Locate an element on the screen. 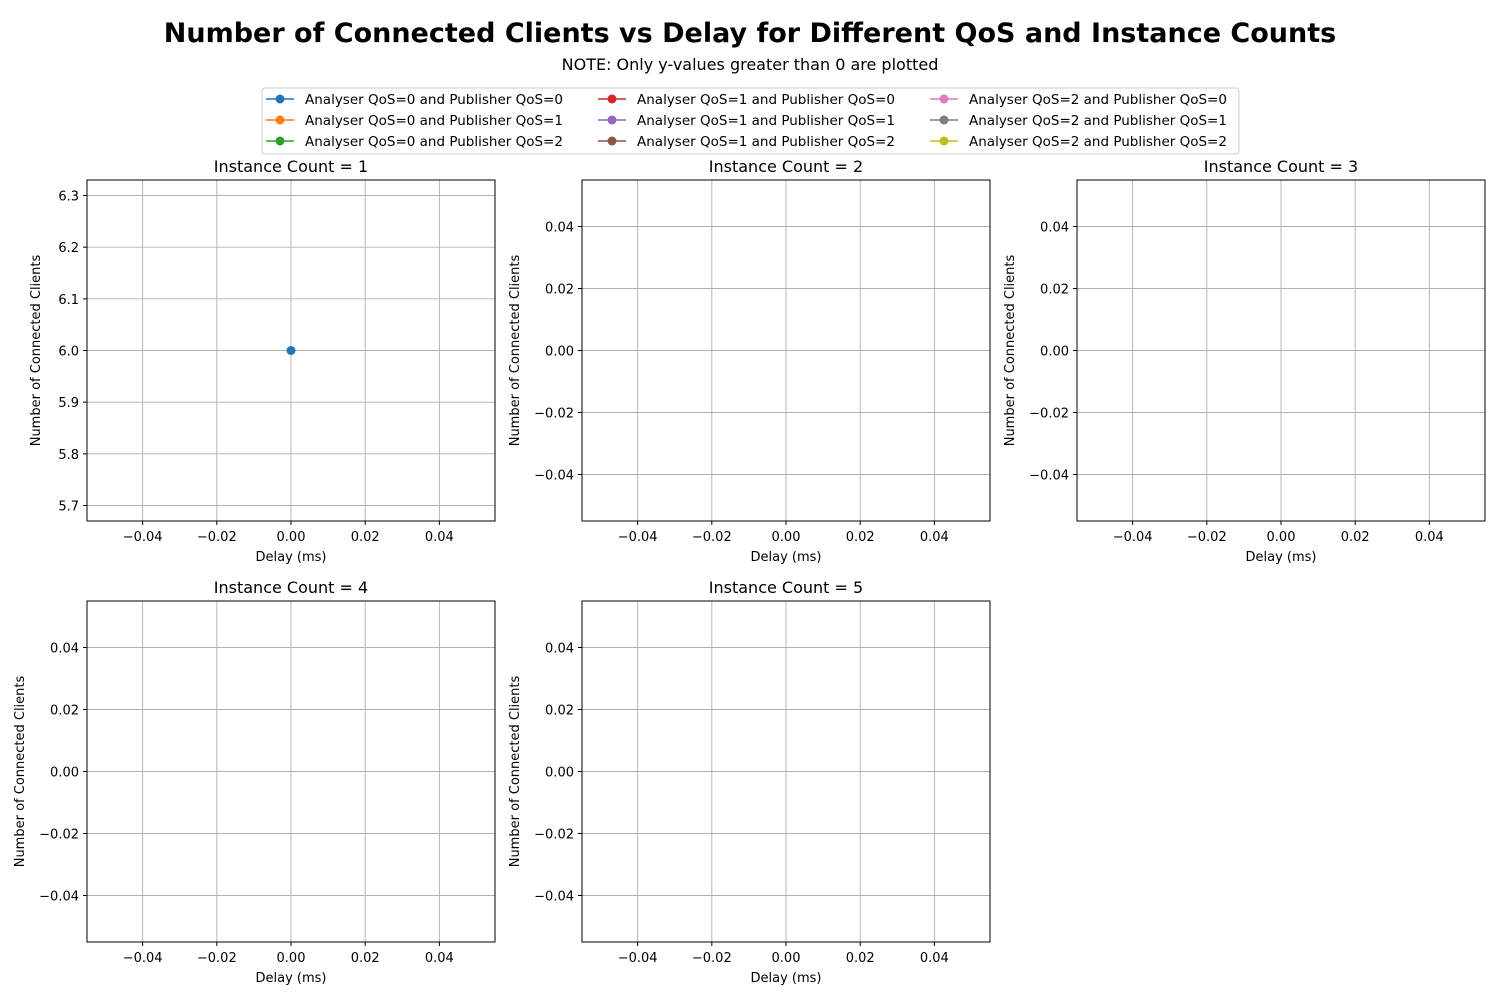 The height and width of the screenshot is (1000, 1500). legend-label: Analyser QoS=1 and Publisher QoS=0 is located at coordinates (766, 100).